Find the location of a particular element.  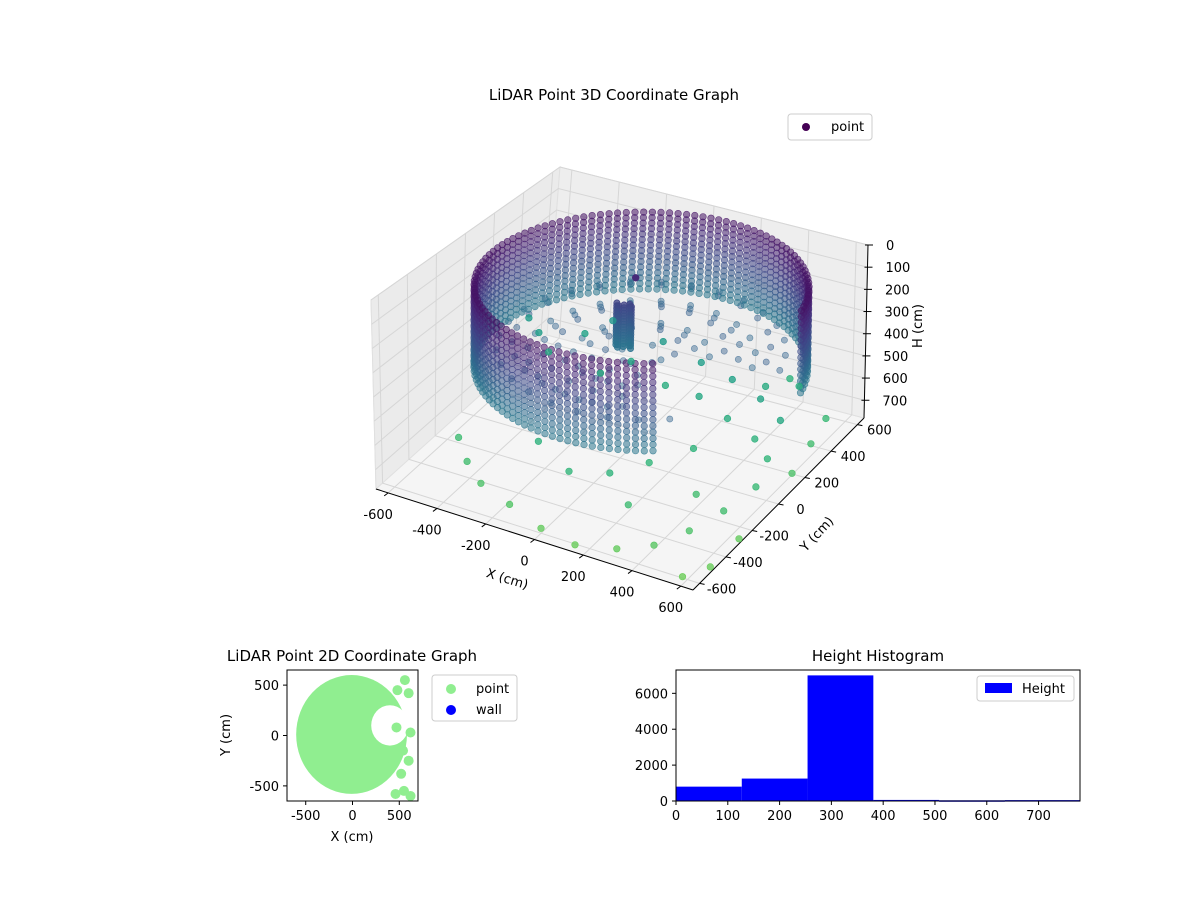

z-tick-label: 100 is located at coordinates (897, 268).